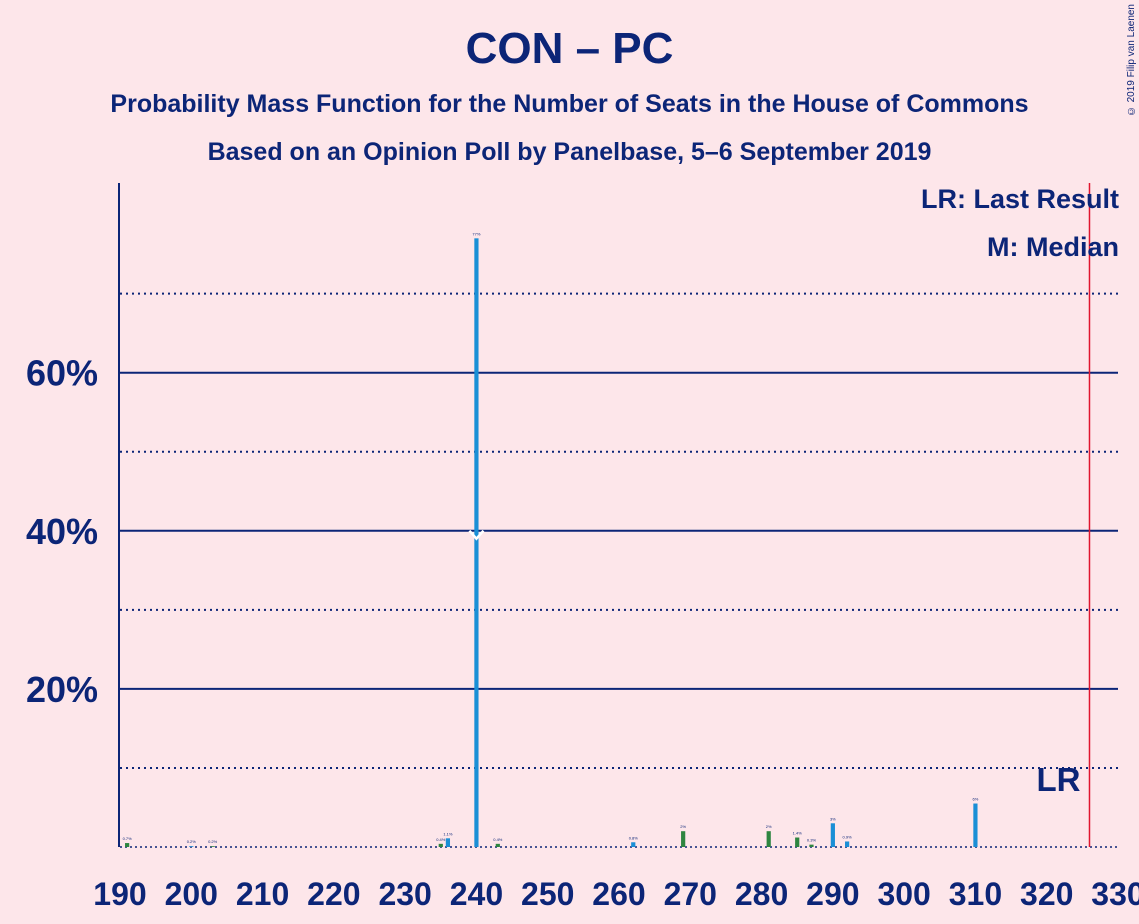  What do you see at coordinates (832, 894) in the screenshot?
I see `x-tick-label: 290` at bounding box center [832, 894].